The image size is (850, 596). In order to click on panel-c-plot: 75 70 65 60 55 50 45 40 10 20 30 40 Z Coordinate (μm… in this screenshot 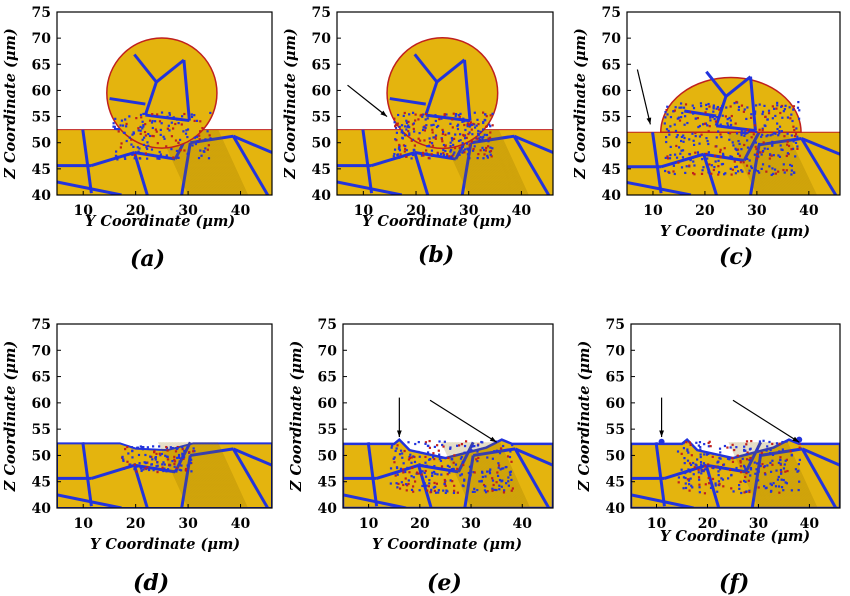, I will do `click(706, 112)`.